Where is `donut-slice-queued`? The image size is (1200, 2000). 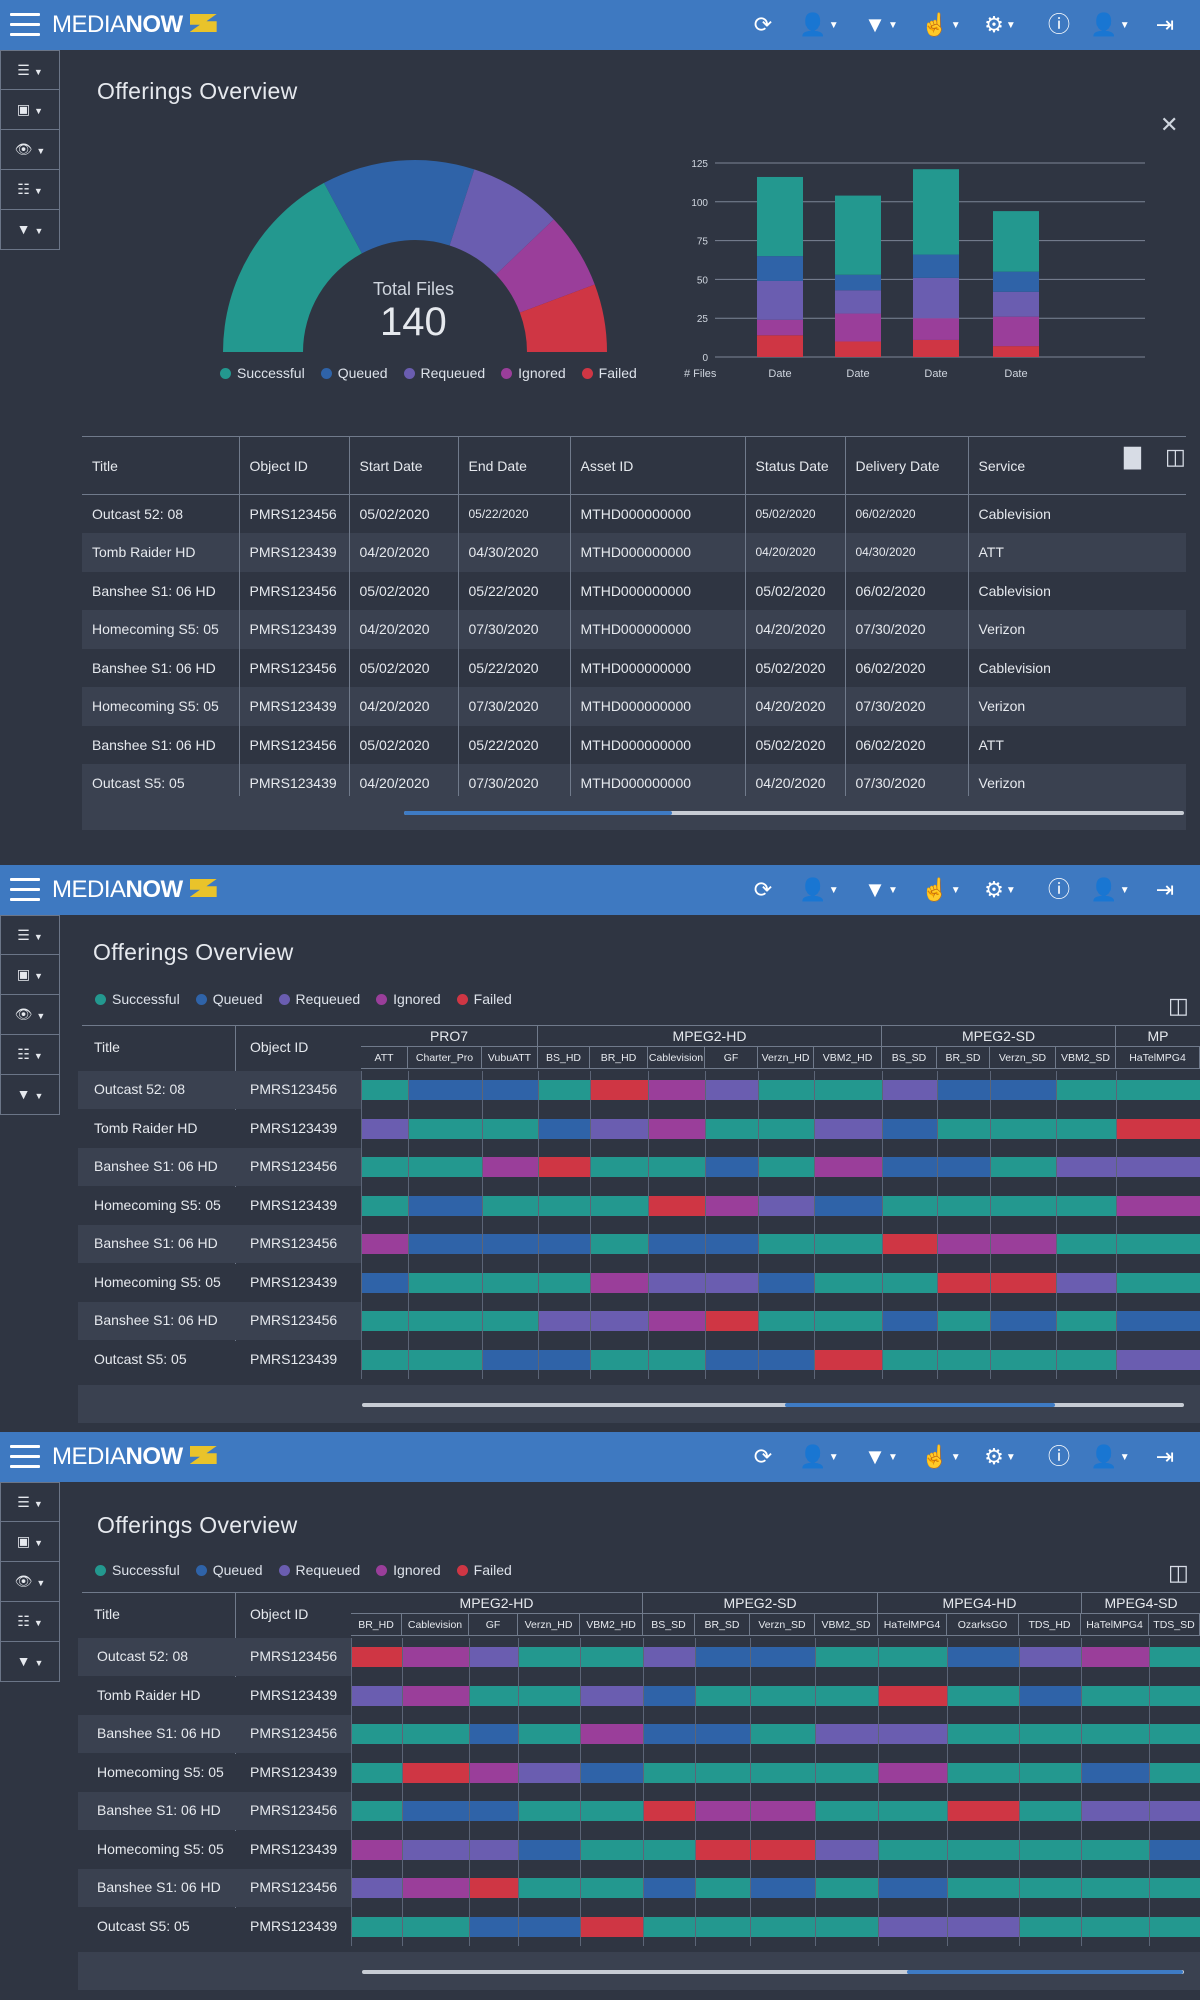
donut-slice-queued is located at coordinates (399, 207).